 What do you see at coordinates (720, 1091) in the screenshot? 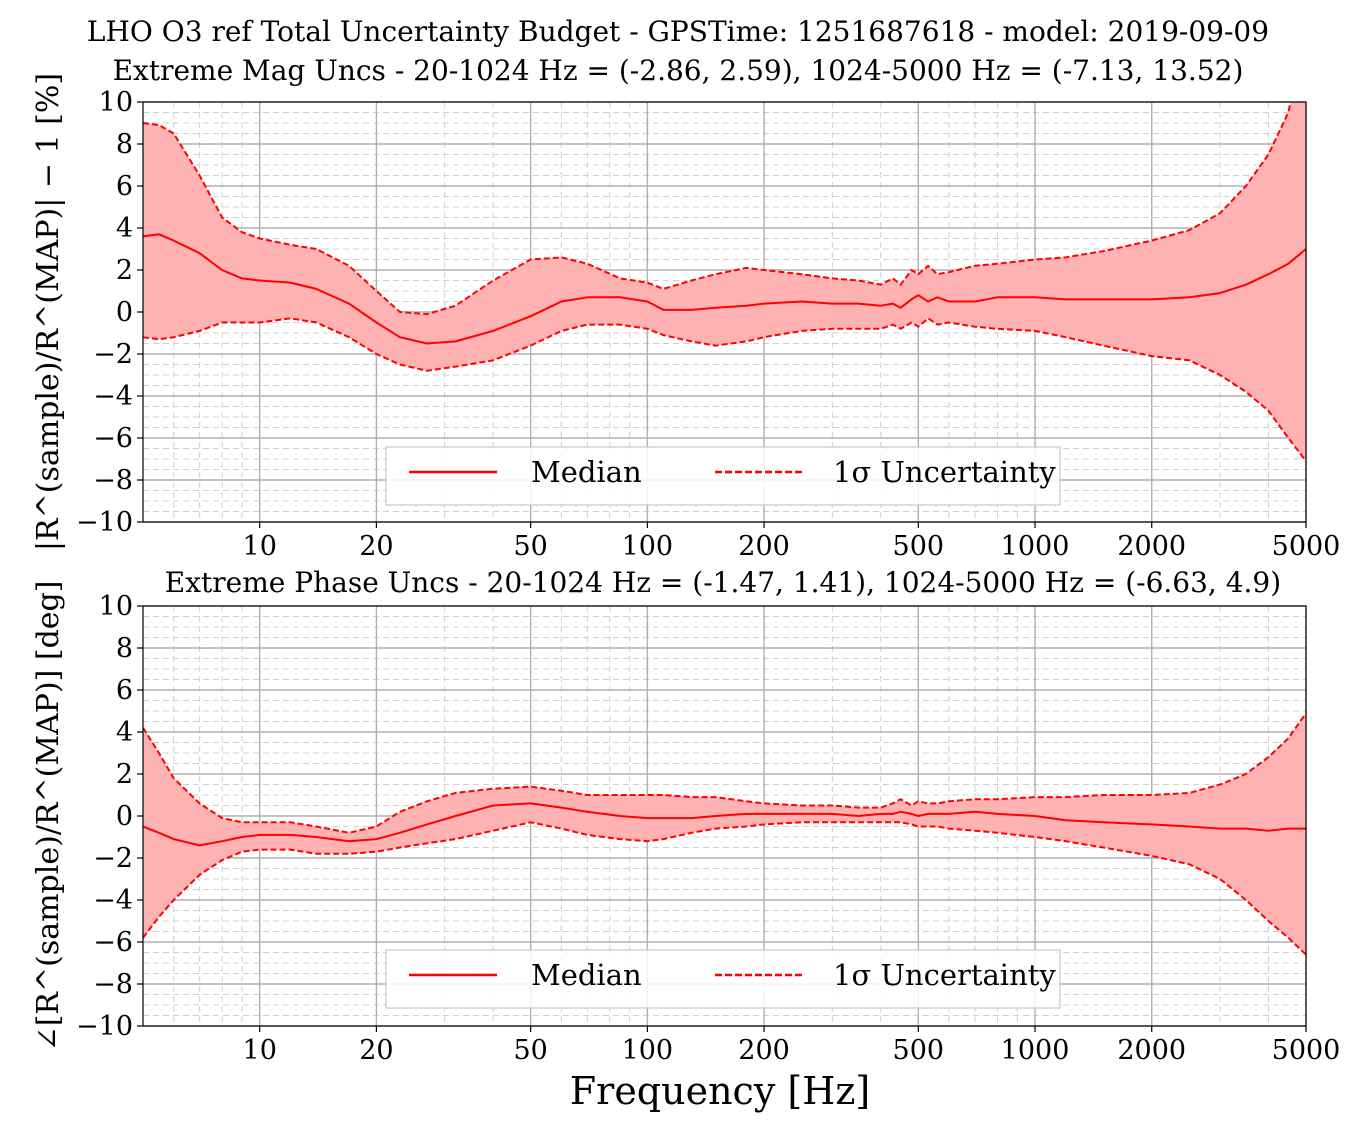
I see `x-axis-label: Frequency [Hz]` at bounding box center [720, 1091].